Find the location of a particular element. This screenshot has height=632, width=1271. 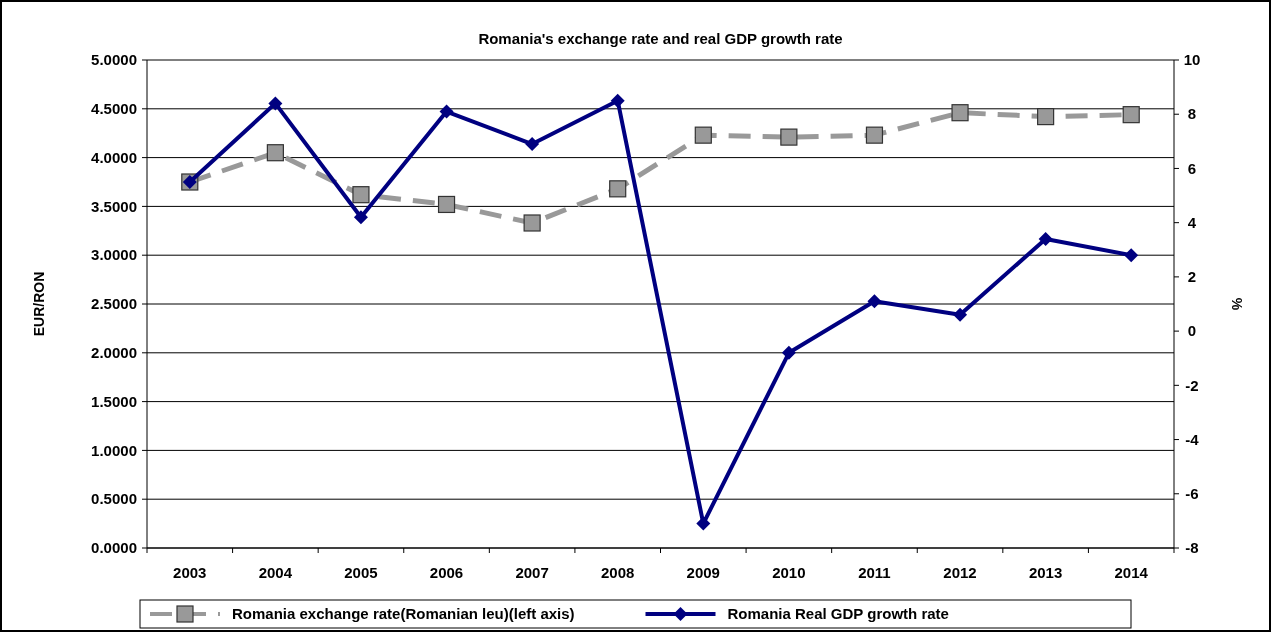

y2-tick-label: 10 is located at coordinates (1192, 60).